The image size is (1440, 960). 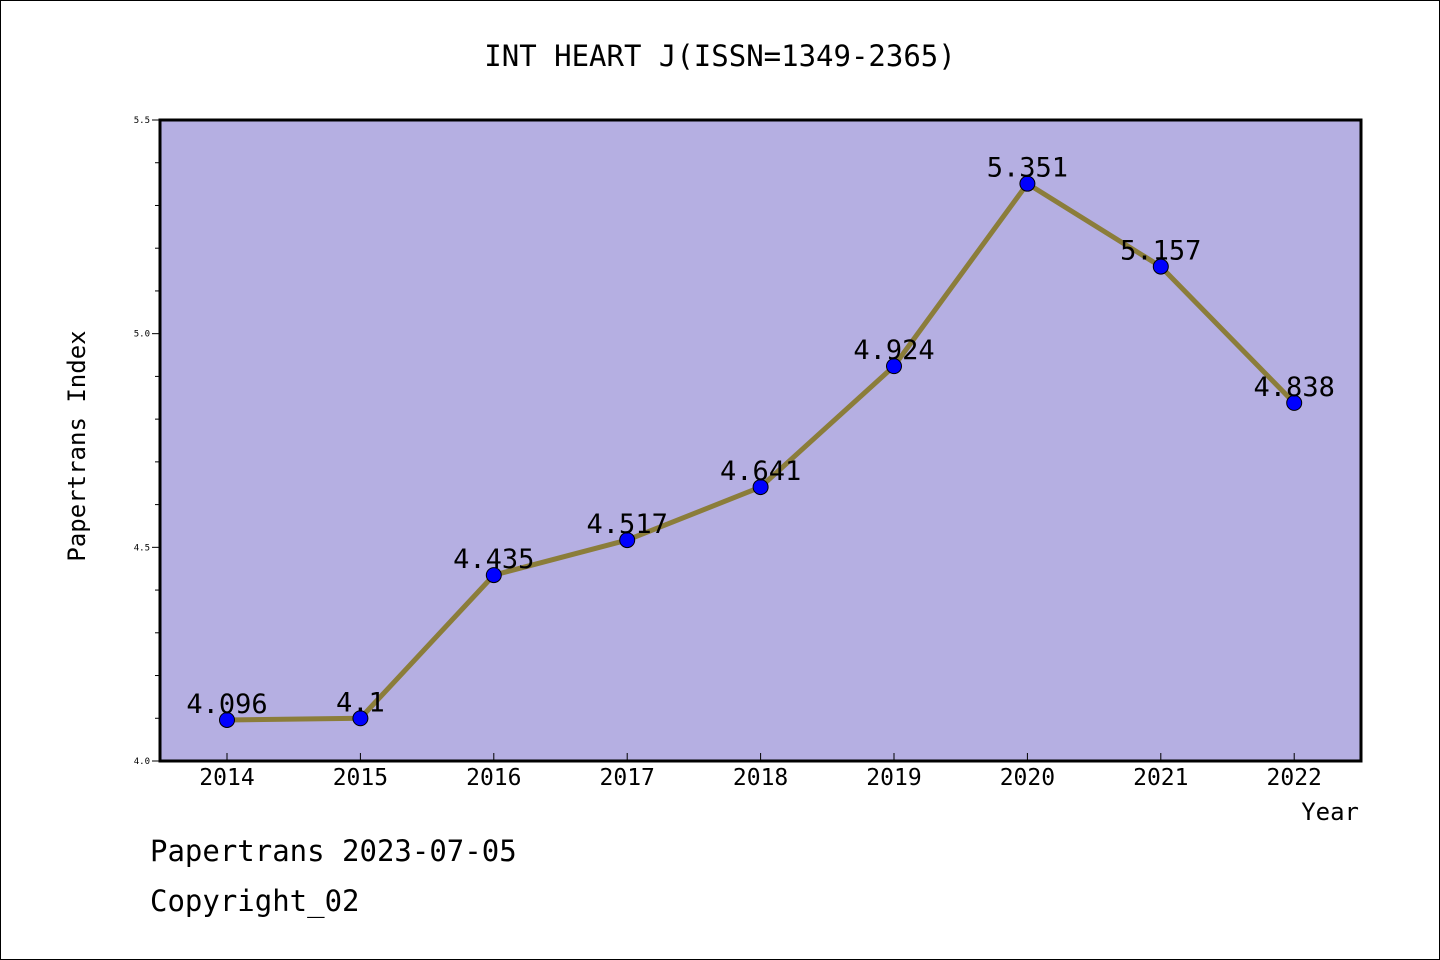 What do you see at coordinates (147, 441) in the screenshot?
I see `y-axis: 4.0 4.5 5.0 5.5` at bounding box center [147, 441].